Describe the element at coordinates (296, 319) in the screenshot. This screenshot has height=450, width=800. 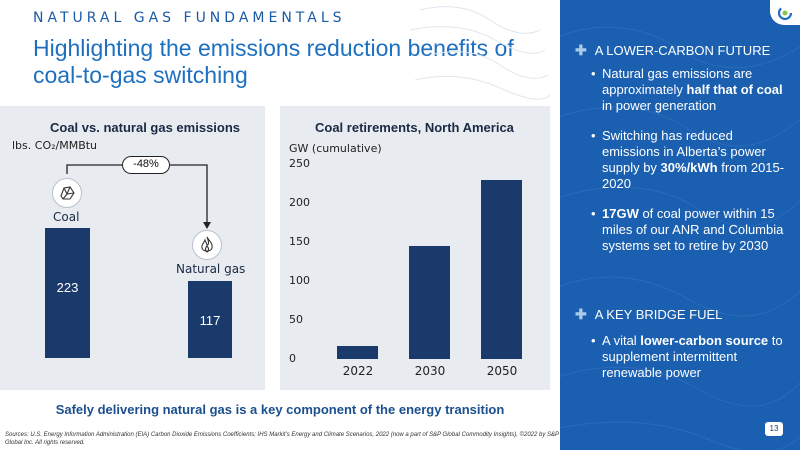
I see `y-tick: 50` at that location.